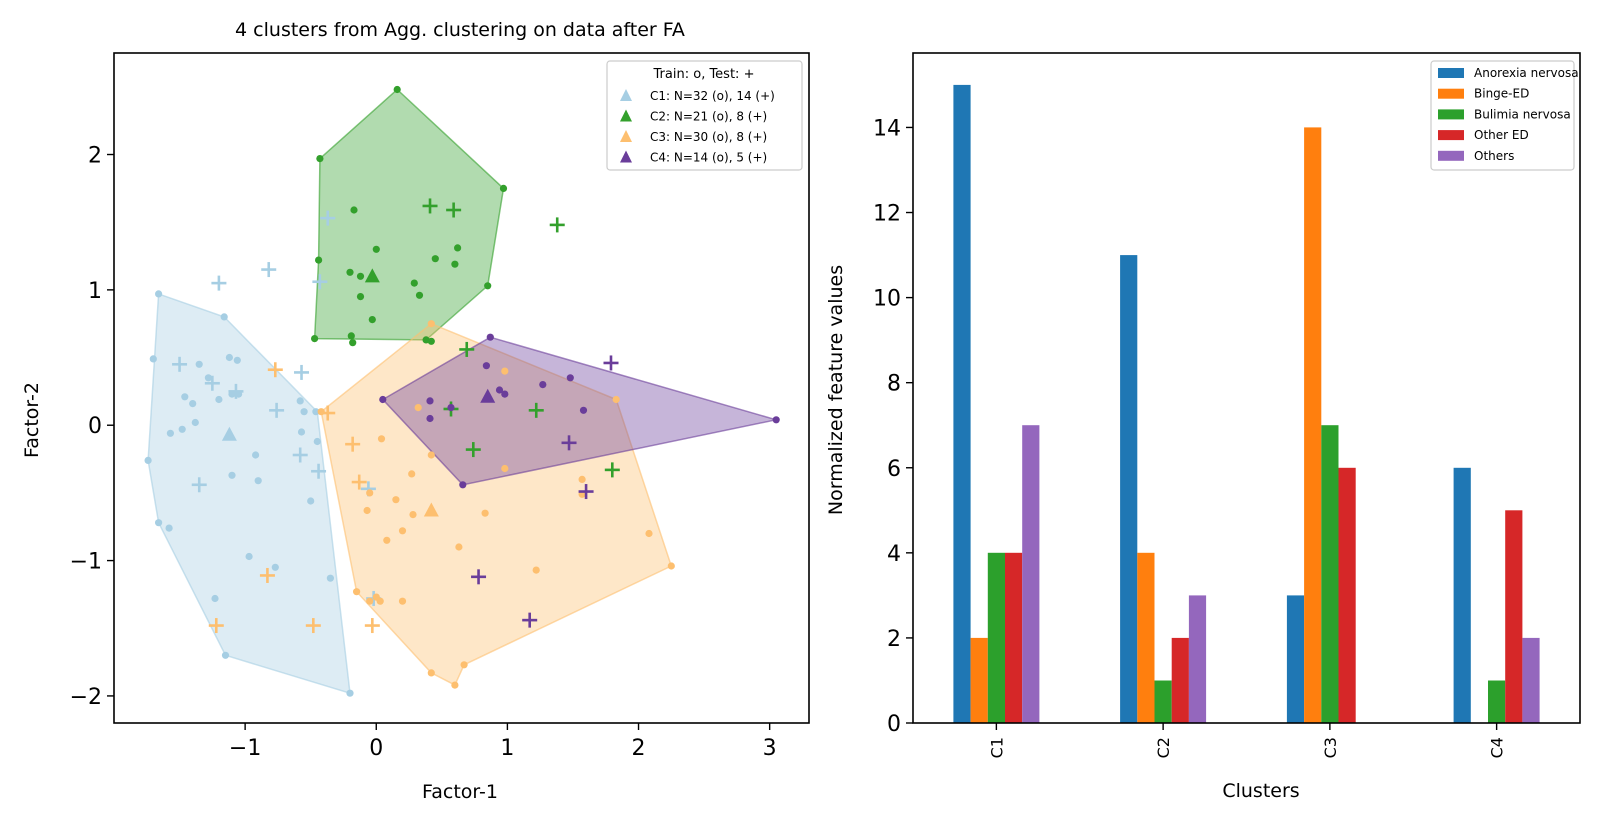  Describe the element at coordinates (229, 433) in the screenshot. I see `centroid-marker-c1` at that location.